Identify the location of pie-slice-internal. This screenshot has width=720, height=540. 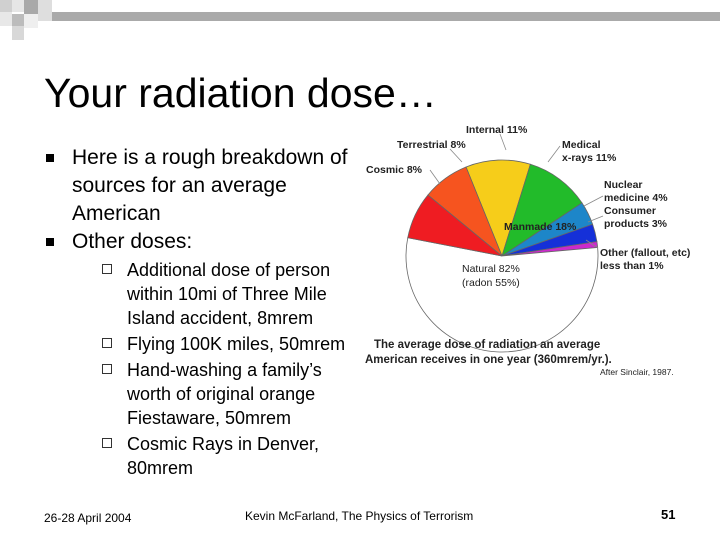
(498, 208).